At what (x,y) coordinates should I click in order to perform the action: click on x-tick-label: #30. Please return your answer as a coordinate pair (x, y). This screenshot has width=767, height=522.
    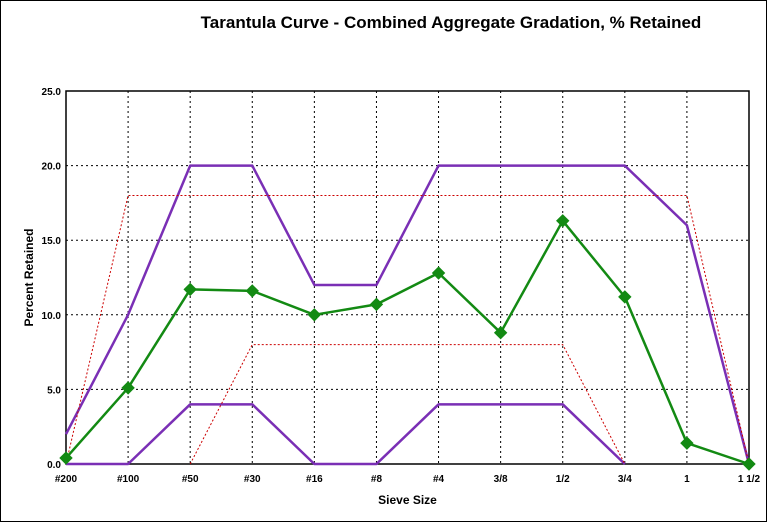
    Looking at the image, I should click on (252, 479).